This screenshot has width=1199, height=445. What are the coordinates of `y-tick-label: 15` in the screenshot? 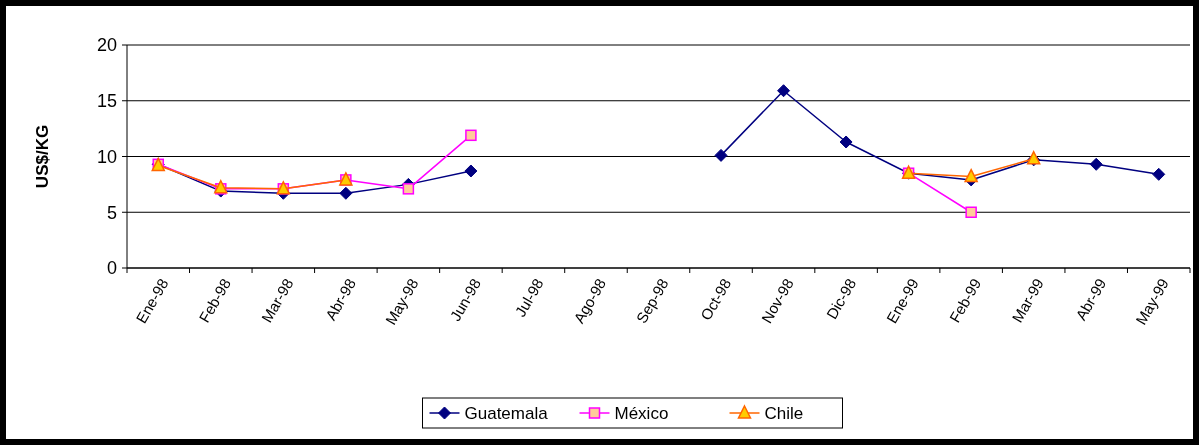 It's located at (106, 101).